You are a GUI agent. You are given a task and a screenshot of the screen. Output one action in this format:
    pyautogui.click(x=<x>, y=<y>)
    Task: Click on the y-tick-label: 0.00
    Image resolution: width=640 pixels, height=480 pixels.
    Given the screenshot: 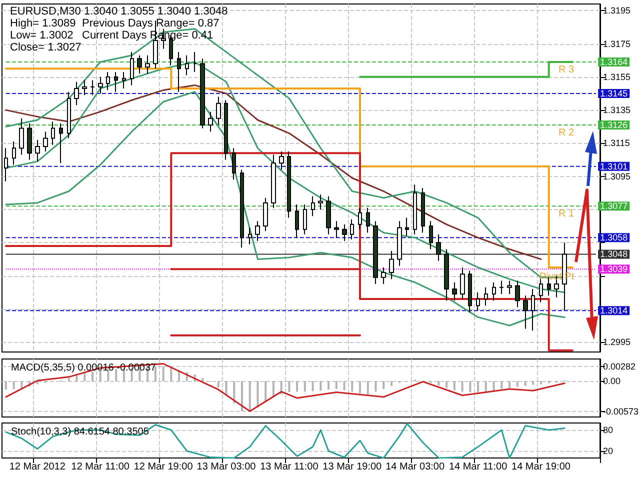 What is the action you would take?
    pyautogui.click(x=612, y=381)
    